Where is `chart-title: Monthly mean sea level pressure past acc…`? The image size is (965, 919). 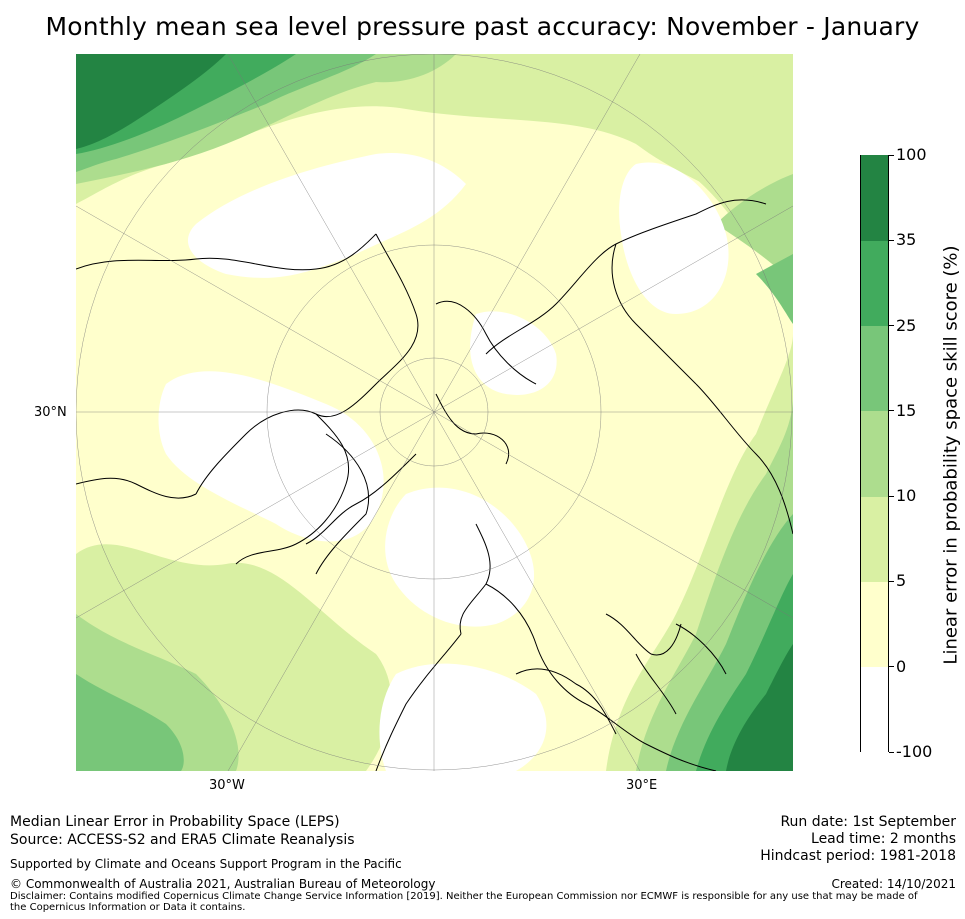 chart-title: Monthly mean sea level pressure past acc… is located at coordinates (482, 26).